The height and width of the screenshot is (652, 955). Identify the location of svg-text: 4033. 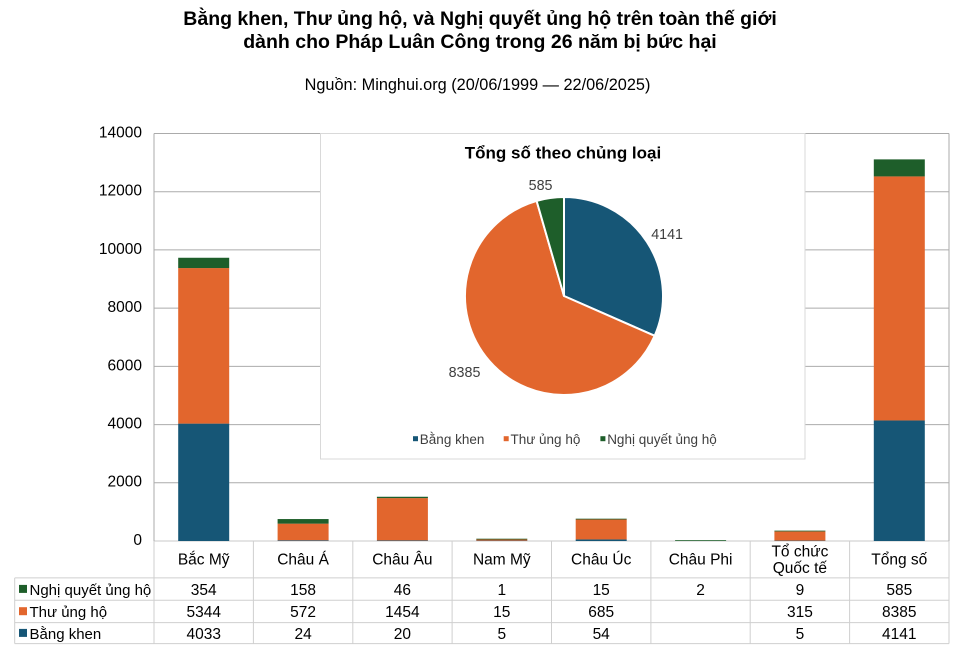
(203, 634).